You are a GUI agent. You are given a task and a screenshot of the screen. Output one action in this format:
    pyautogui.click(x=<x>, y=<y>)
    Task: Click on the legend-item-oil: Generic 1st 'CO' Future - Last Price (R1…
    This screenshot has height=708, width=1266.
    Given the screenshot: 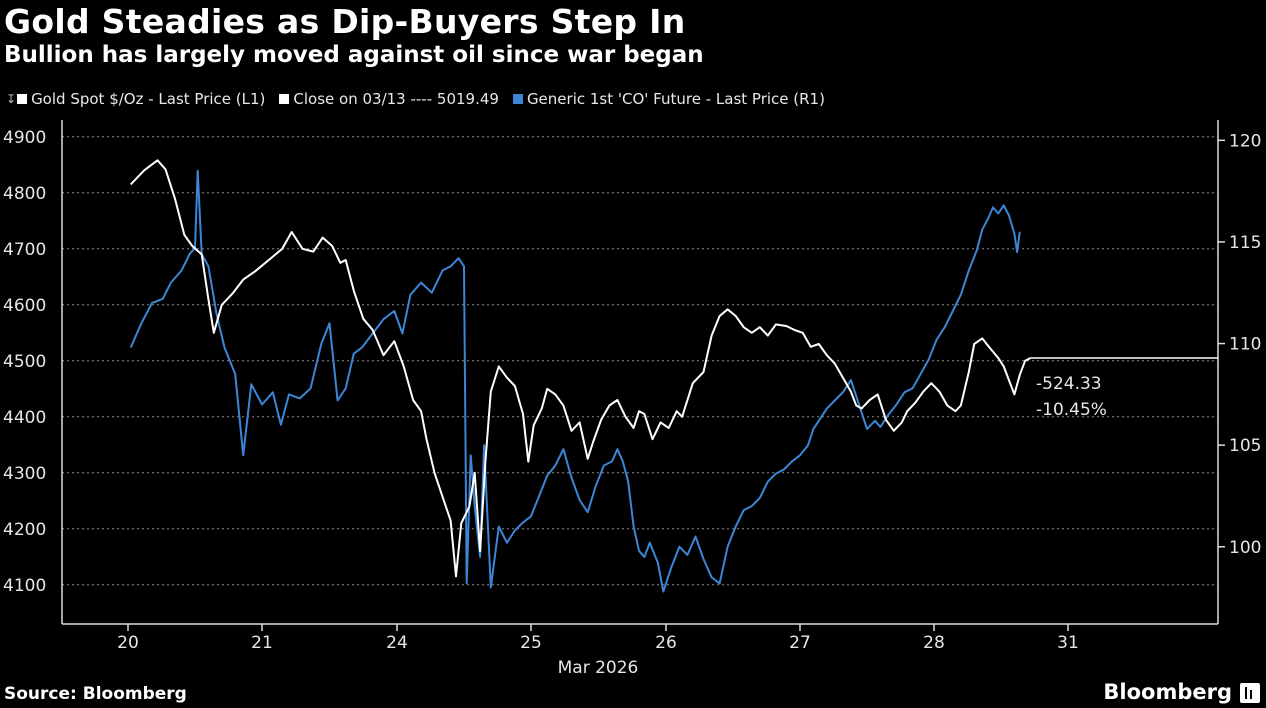 What is the action you would take?
    pyautogui.click(x=668, y=99)
    